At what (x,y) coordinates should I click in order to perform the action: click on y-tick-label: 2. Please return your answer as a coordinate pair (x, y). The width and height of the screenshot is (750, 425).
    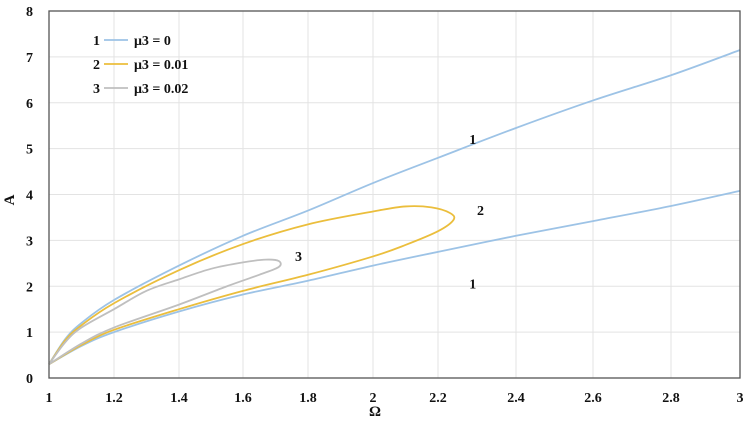
    Looking at the image, I should click on (29, 287).